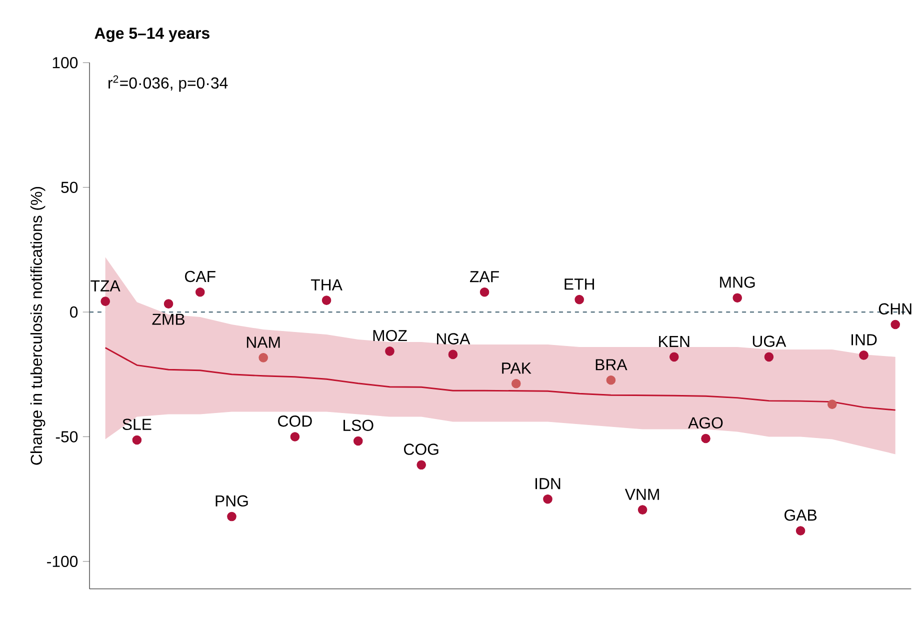  I want to click on x-tick-label: THA, so click(326, 285).